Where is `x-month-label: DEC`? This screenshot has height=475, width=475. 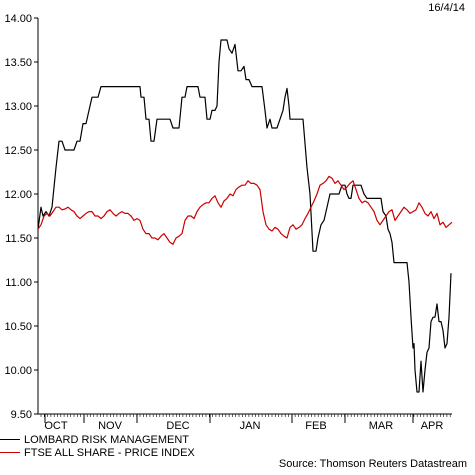 x-month-label: DEC is located at coordinates (177, 426).